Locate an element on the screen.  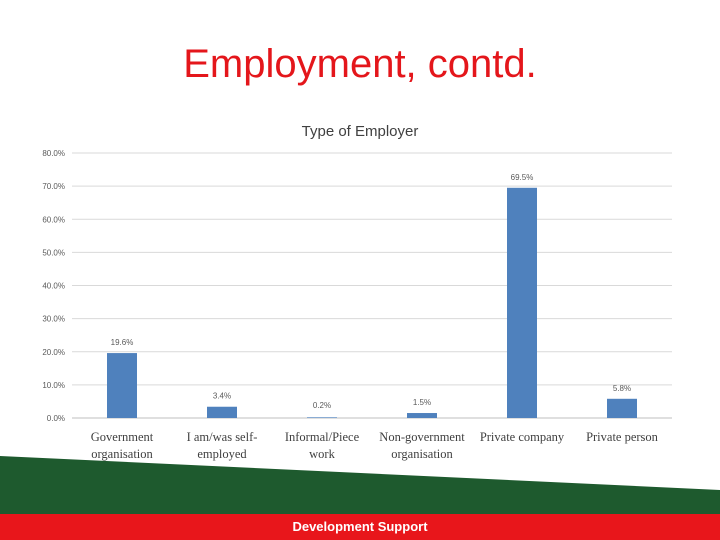
y-tick-label: 80.0% is located at coordinates (53, 153).